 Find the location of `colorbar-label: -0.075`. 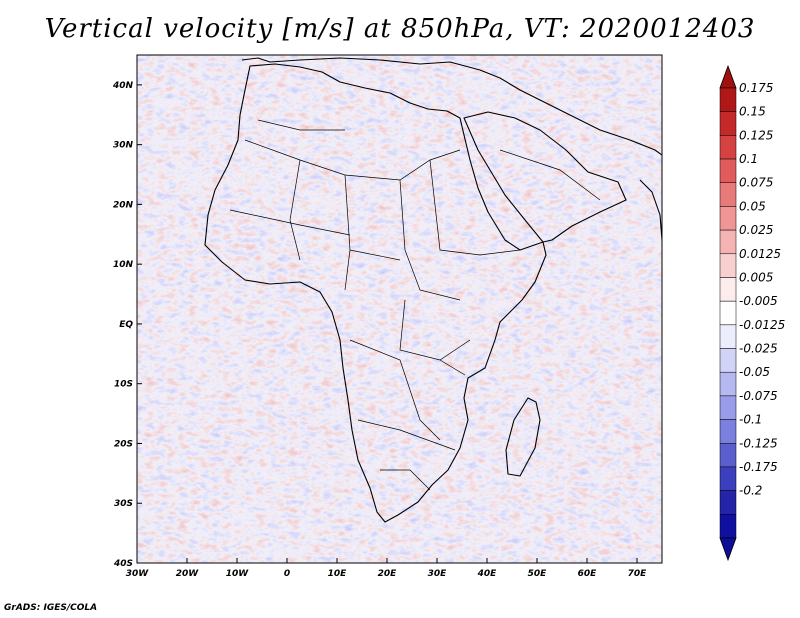

colorbar-label: -0.075 is located at coordinates (758, 396).